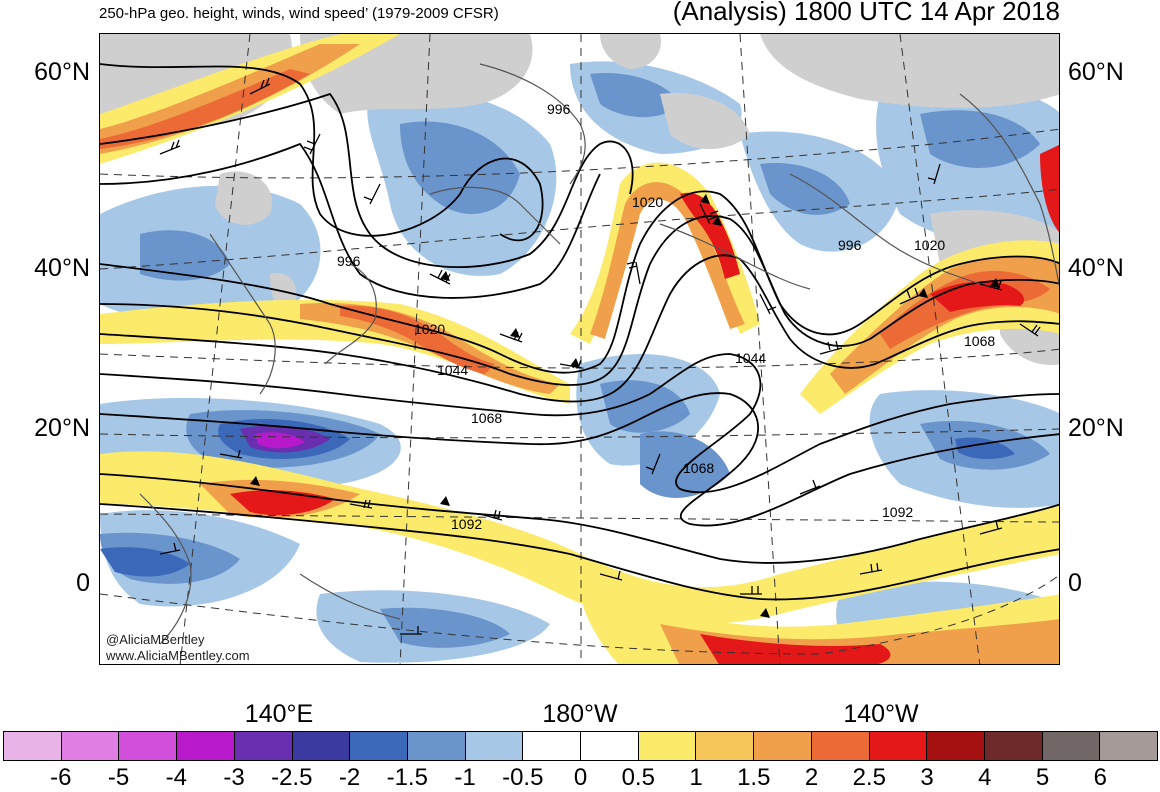 The width and height of the screenshot is (1160, 792). What do you see at coordinates (866, 13) in the screenshot?
I see `map-title: (Analysis) 1800 UTC 14 Apr 2018` at bounding box center [866, 13].